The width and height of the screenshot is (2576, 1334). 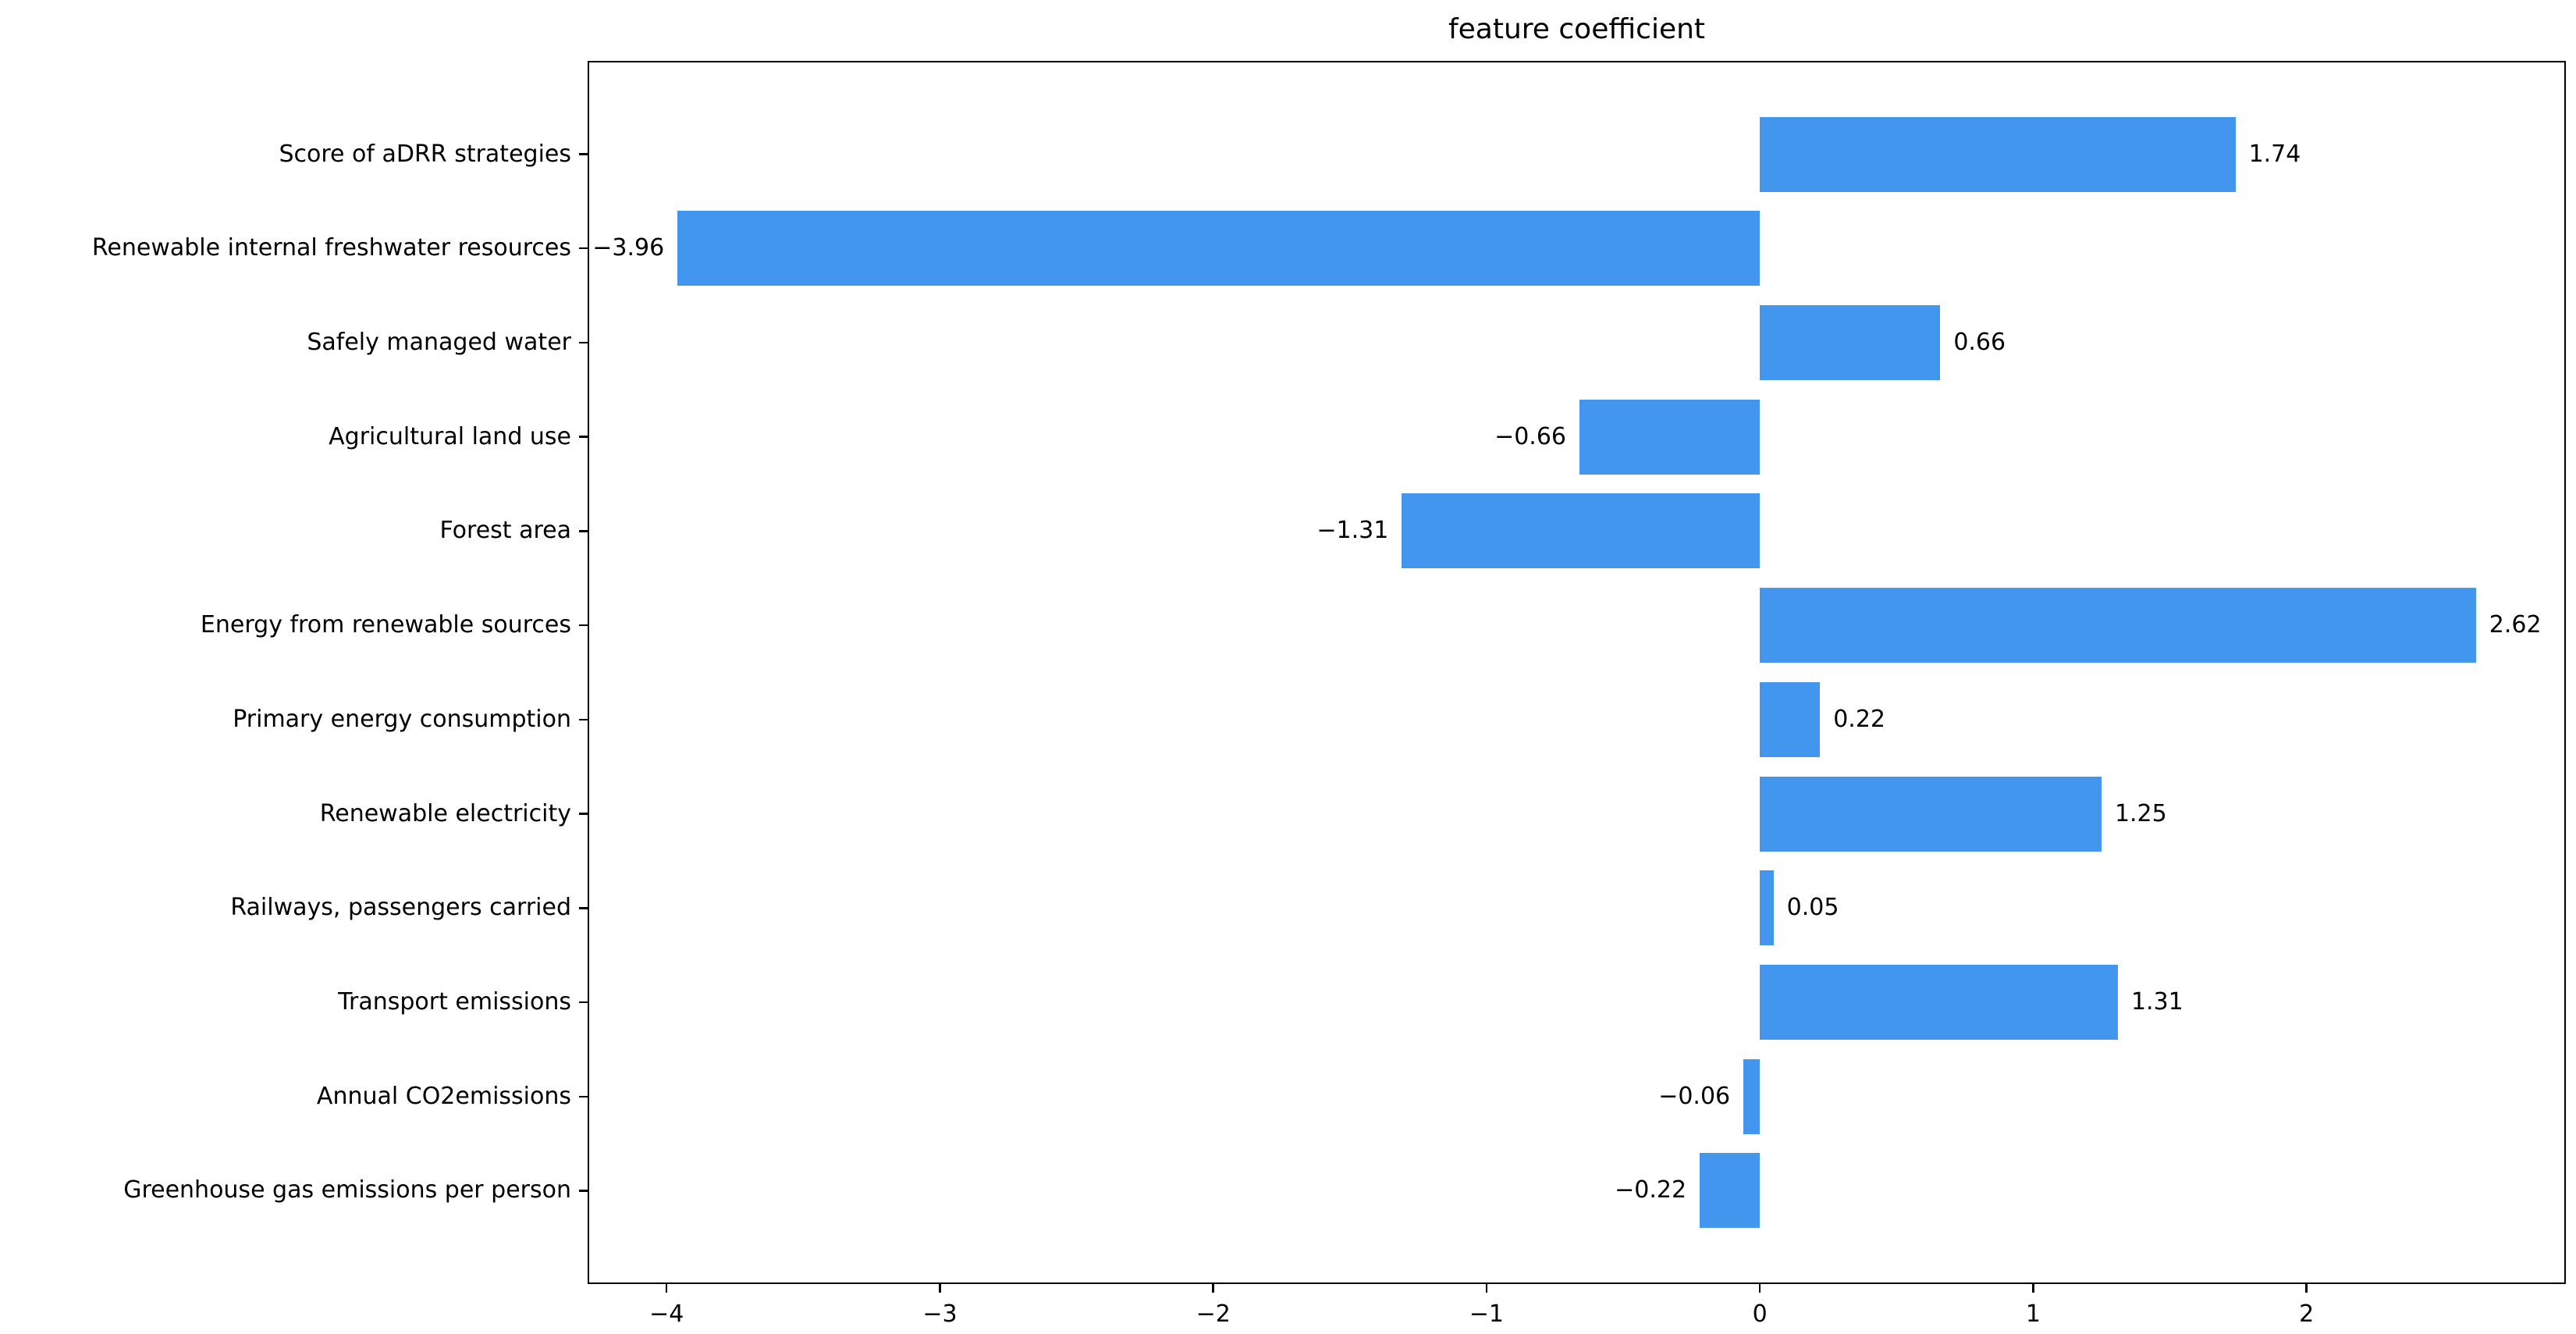 What do you see at coordinates (401, 908) in the screenshot?
I see `y-axis-category-label: Railways, passengers carried` at bounding box center [401, 908].